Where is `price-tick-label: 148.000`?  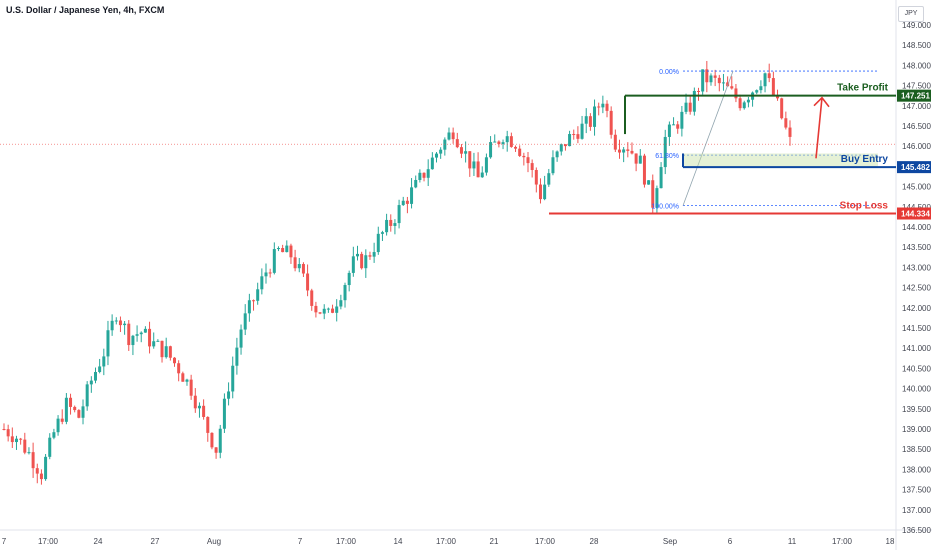 price-tick-label: 148.000 is located at coordinates (916, 65).